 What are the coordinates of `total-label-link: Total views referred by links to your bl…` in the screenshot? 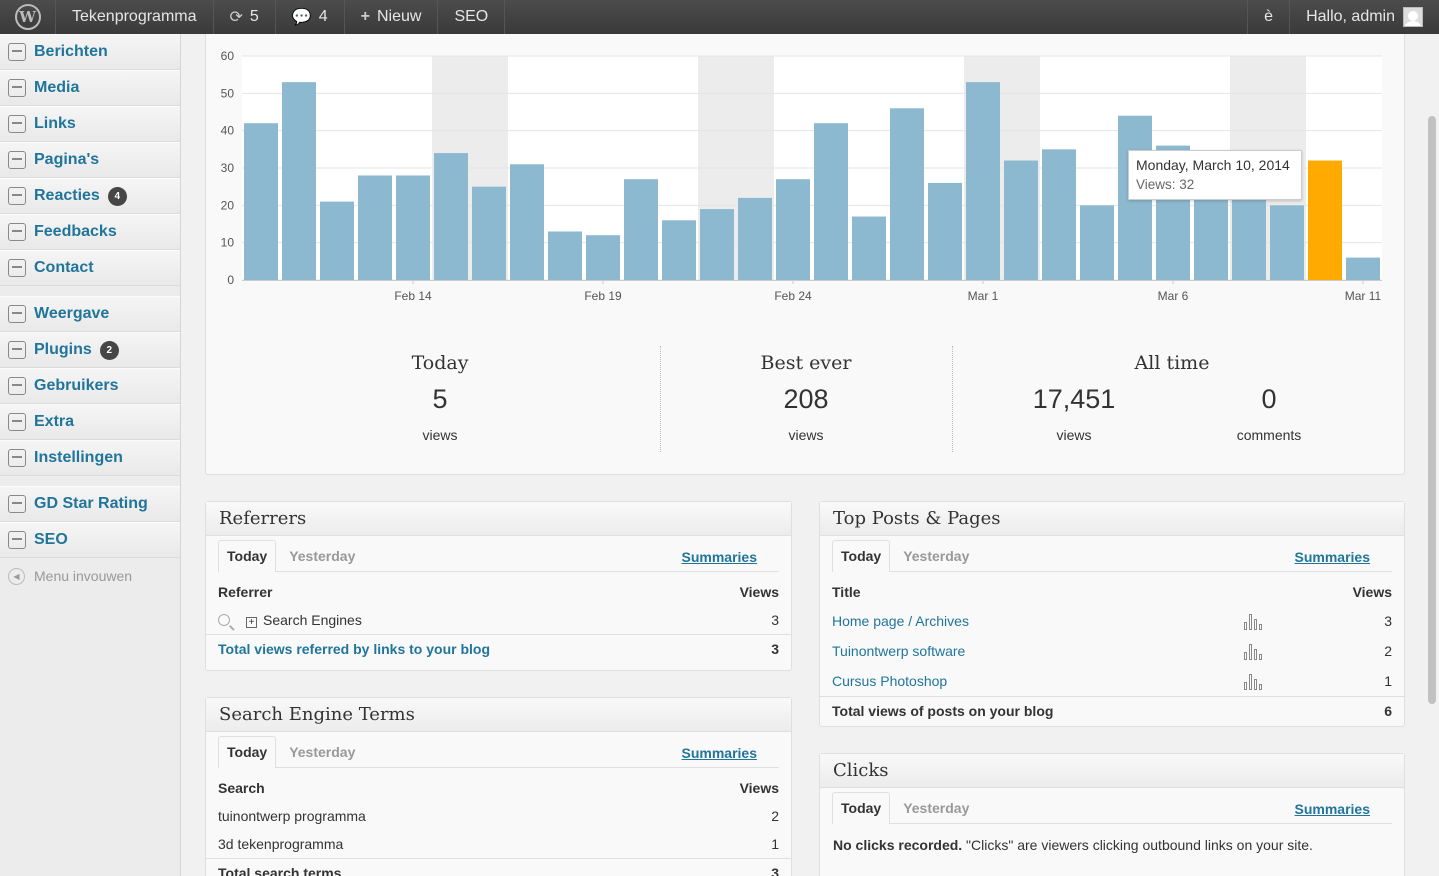 It's located at (447, 648).